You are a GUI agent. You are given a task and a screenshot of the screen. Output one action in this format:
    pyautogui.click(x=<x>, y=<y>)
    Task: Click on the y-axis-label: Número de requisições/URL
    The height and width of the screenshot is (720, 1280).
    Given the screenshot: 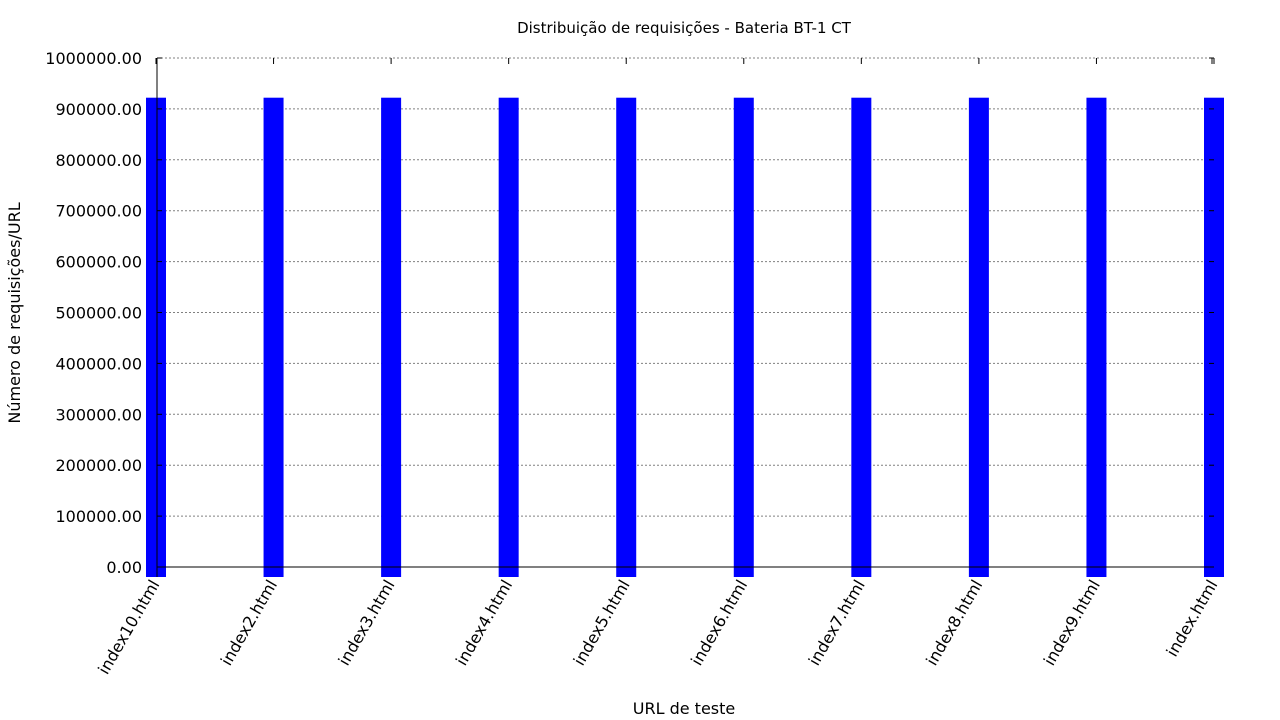 What is the action you would take?
    pyautogui.click(x=14, y=312)
    